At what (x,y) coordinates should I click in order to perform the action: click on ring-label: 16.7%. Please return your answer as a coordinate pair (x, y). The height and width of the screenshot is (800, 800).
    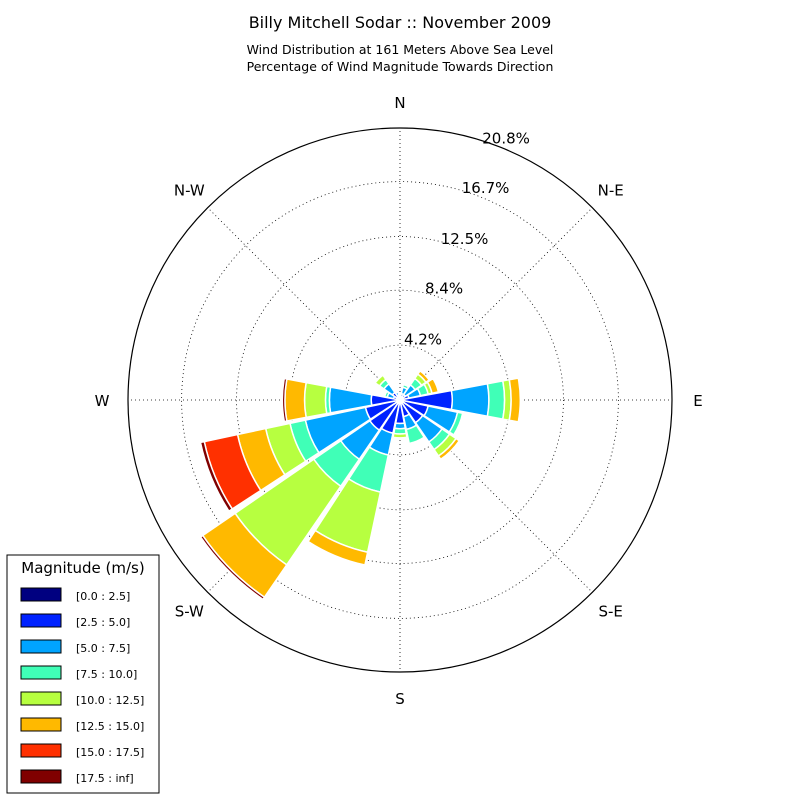
    Looking at the image, I should click on (486, 188).